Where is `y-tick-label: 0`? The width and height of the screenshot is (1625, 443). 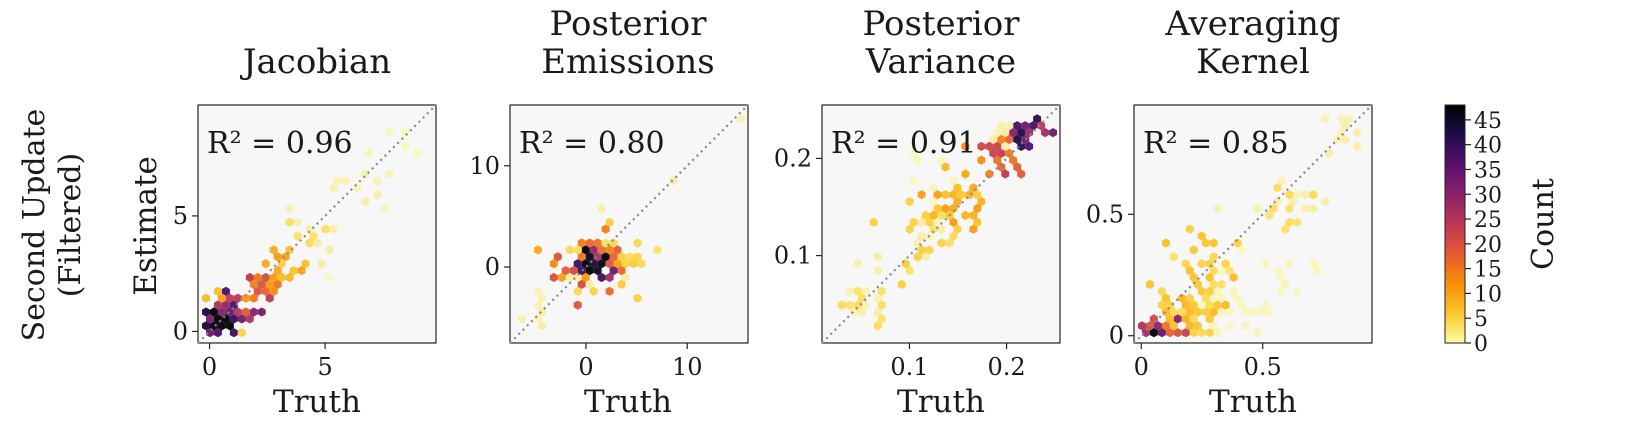 y-tick-label: 0 is located at coordinates (492, 267).